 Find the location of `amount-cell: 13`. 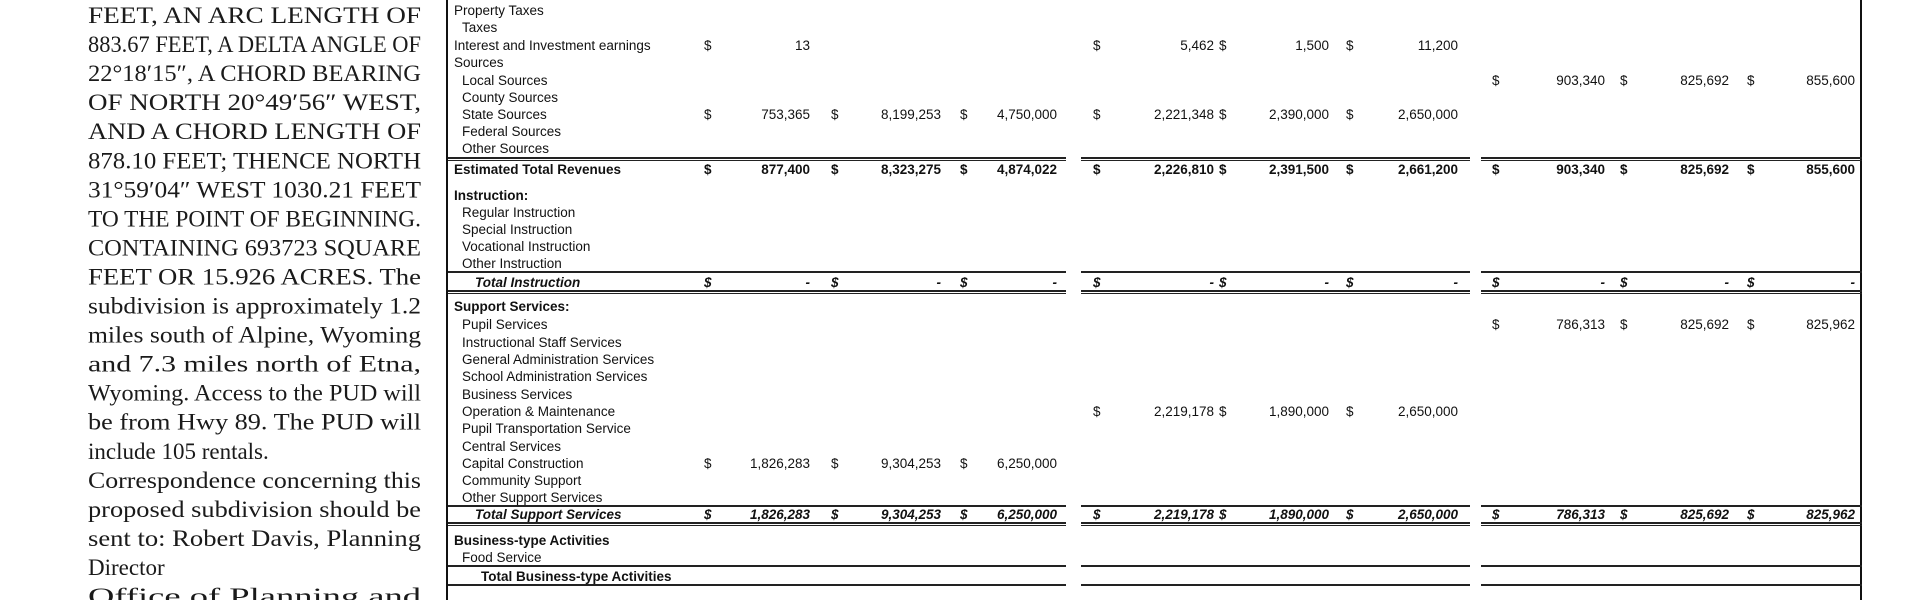

amount-cell: 13 is located at coordinates (802, 45).